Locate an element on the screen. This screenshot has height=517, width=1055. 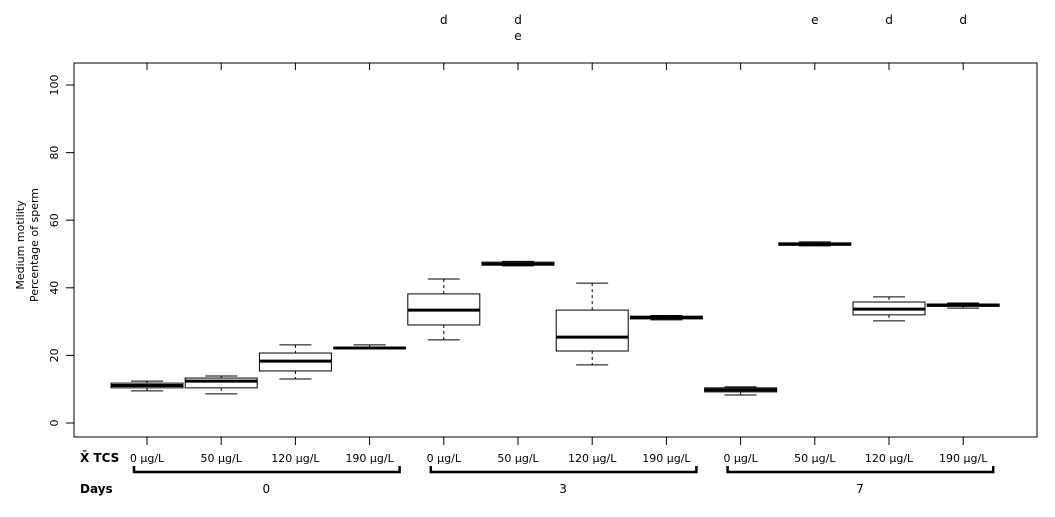
group-label: 3 is located at coordinates (563, 489).